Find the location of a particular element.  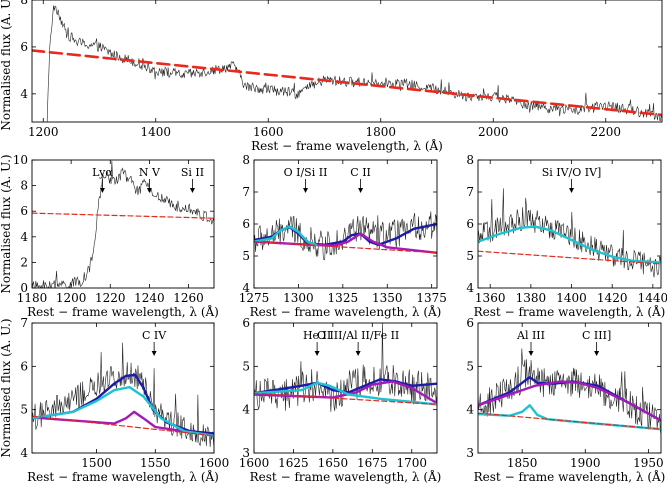

full-xtick-label-4: 2000 is located at coordinates (493, 132).